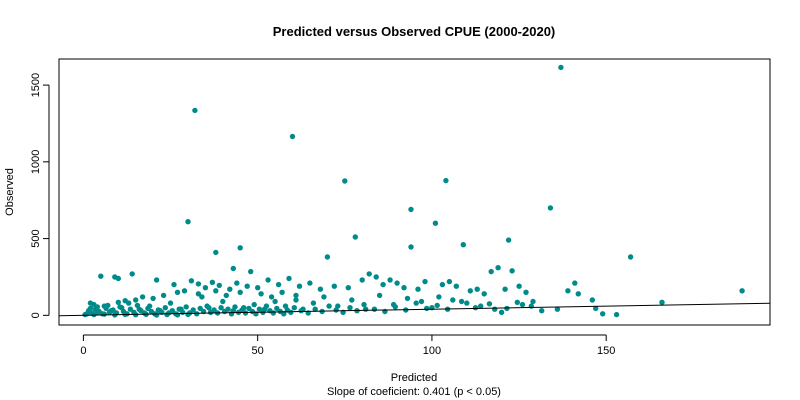 The image size is (800, 400). Describe the element at coordinates (347, 345) in the screenshot. I see `x-axis: 0 50 100 150` at that location.